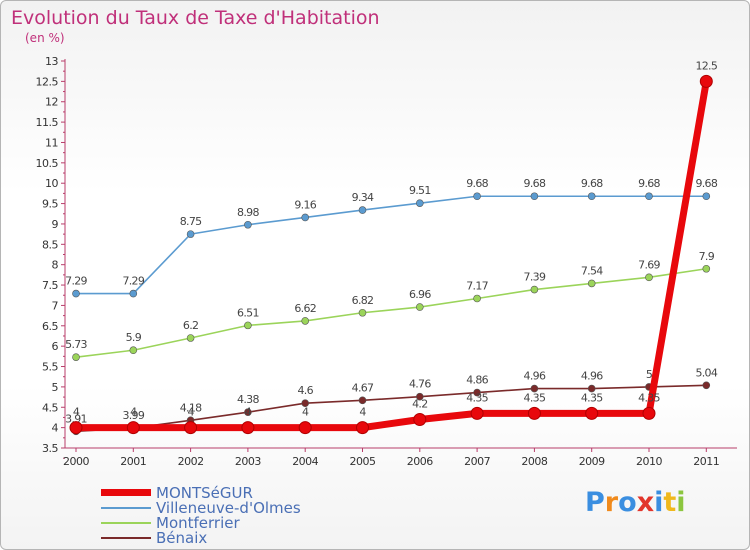 The width and height of the screenshot is (750, 550). What do you see at coordinates (198, 523) in the screenshot?
I see `legend-label: Montferrier` at bounding box center [198, 523].